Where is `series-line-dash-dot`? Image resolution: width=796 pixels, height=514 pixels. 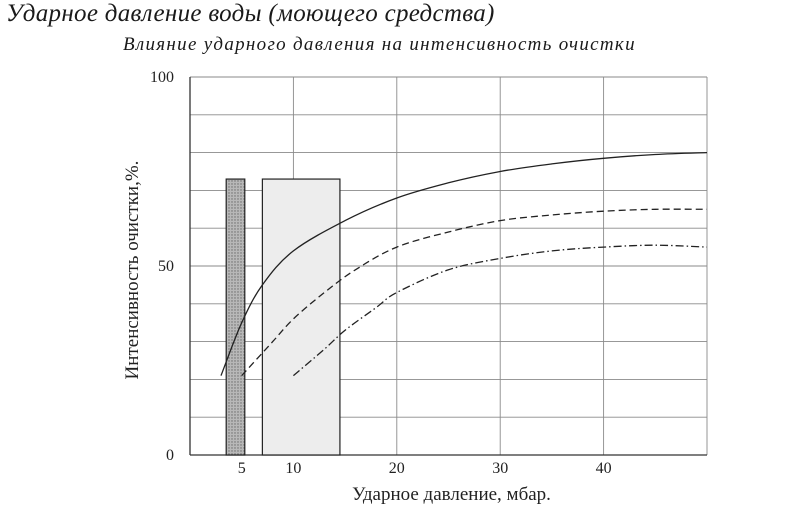 series-line-dash-dot is located at coordinates (500, 310).